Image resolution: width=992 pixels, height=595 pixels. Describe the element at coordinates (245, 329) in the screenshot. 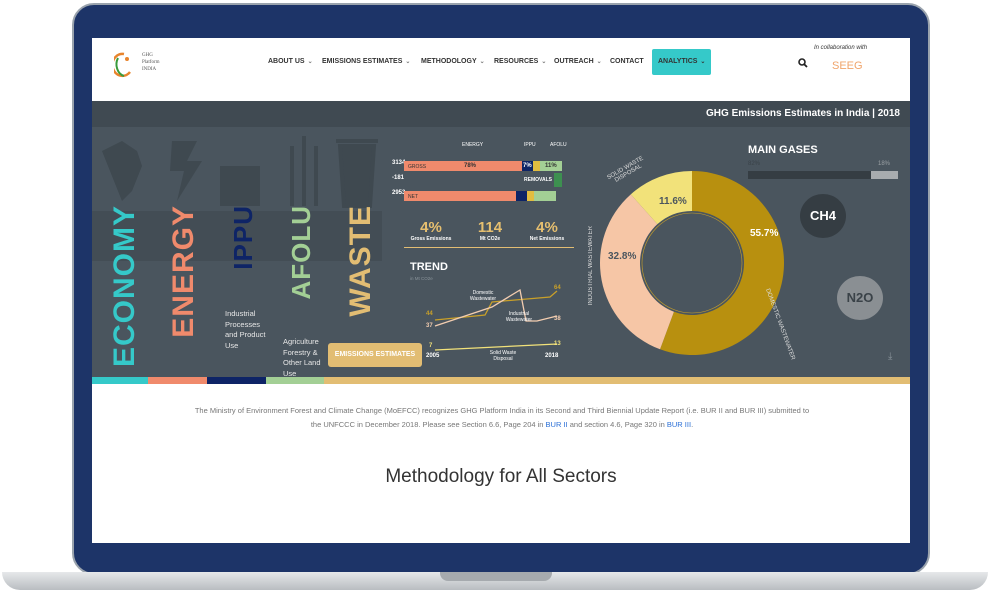

I see `ippu-description: Industrial Processes and Product Use` at that location.